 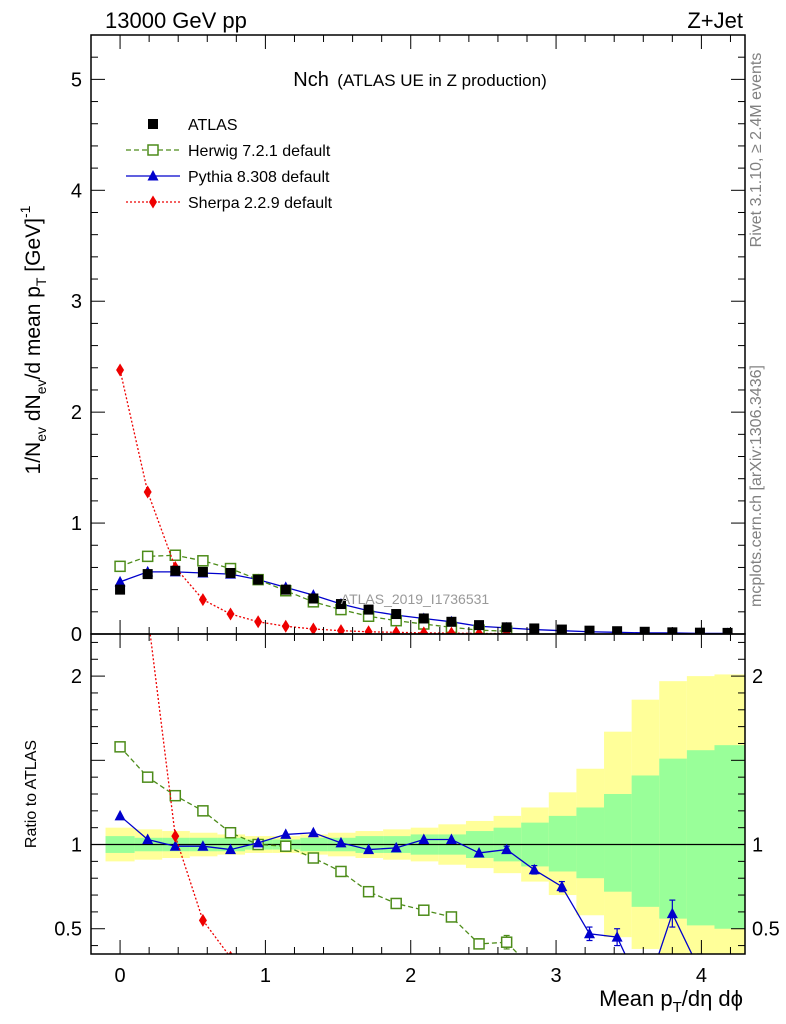 I want to click on legend-label-pythia: Pythia 8.308 default, so click(x=259, y=177).